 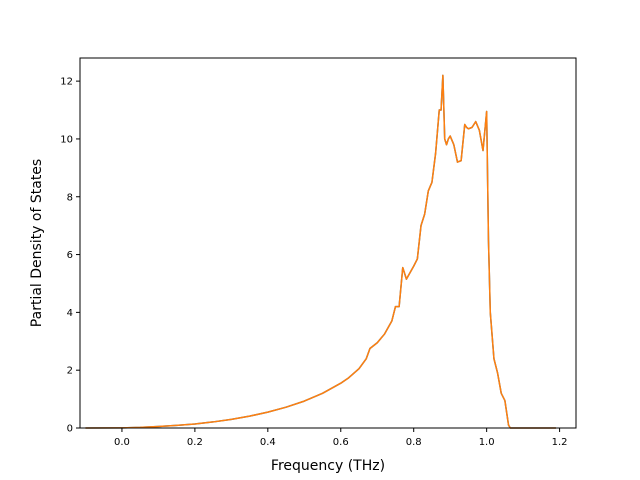 I want to click on x-axis: 0.0 0.2 0.4 0.6 0.8 1.0 1.2, so click(x=341, y=438).